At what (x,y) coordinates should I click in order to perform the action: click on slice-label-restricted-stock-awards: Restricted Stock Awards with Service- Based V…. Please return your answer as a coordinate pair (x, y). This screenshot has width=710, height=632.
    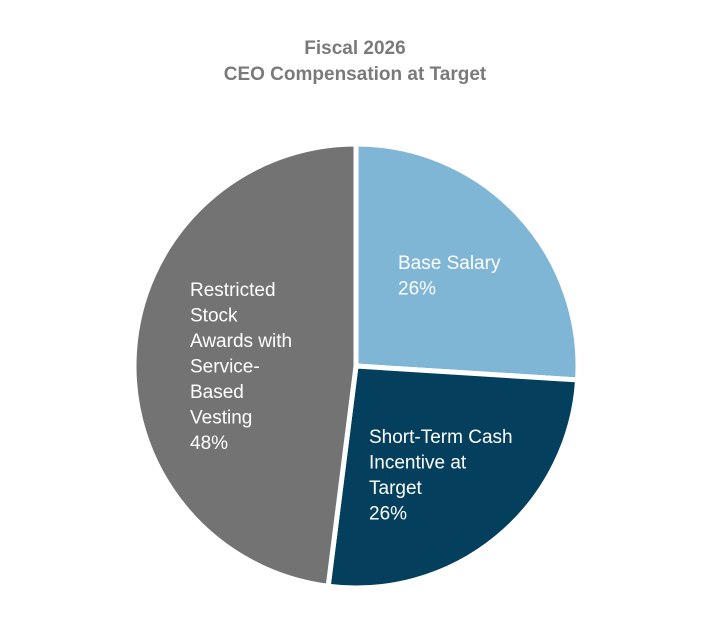
    Looking at the image, I should click on (241, 367).